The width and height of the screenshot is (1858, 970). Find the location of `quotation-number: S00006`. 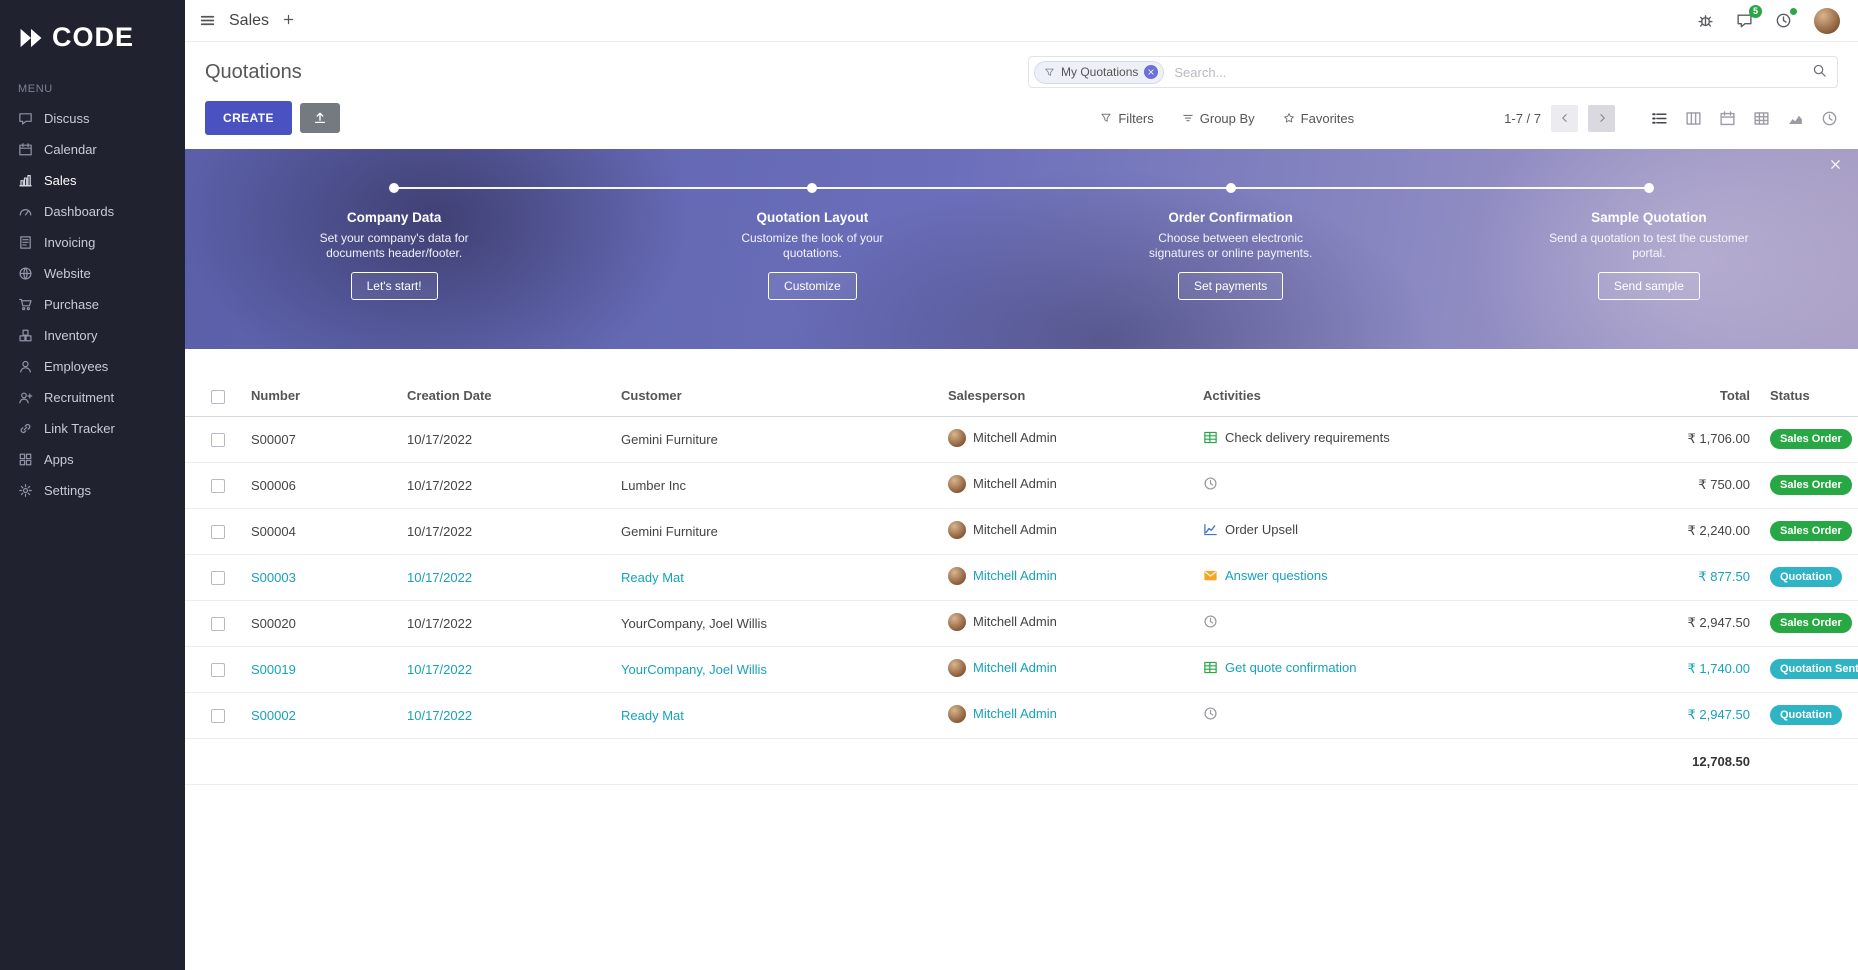

quotation-number: S00006 is located at coordinates (309, 485).